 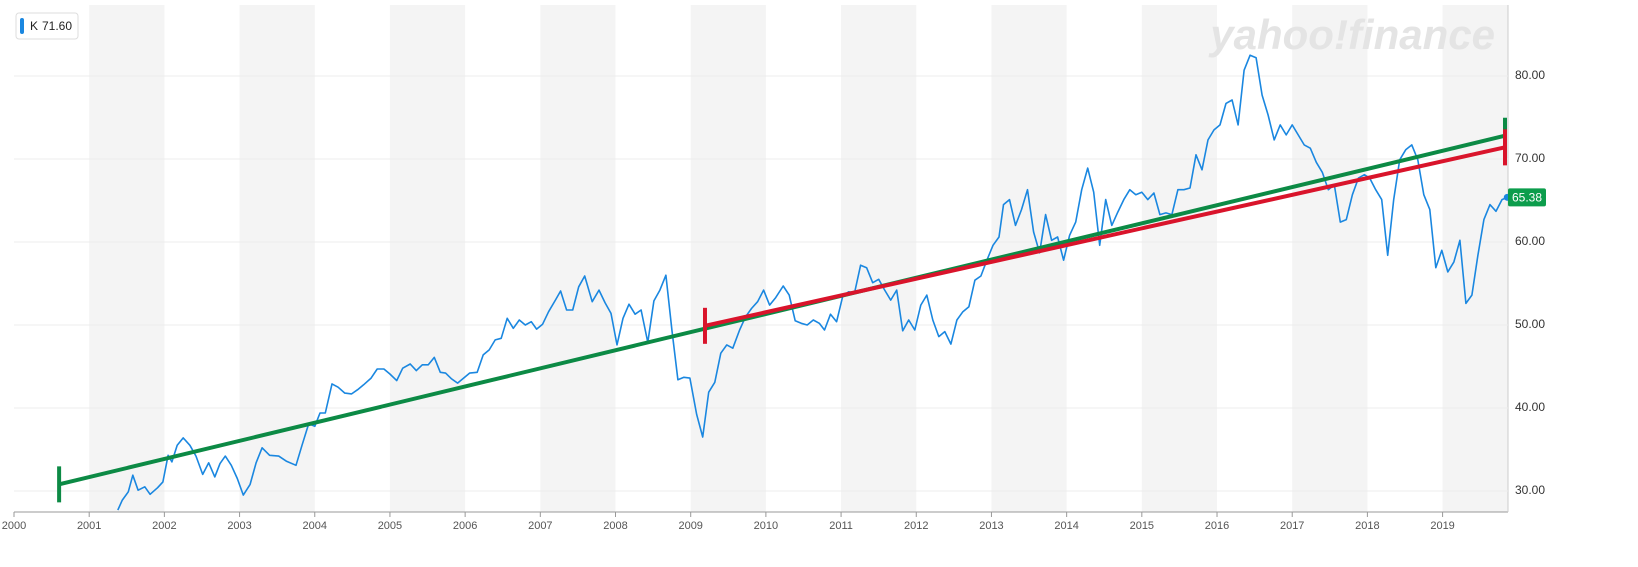 What do you see at coordinates (690, 526) in the screenshot?
I see `x-tick-label: 2009` at bounding box center [690, 526].